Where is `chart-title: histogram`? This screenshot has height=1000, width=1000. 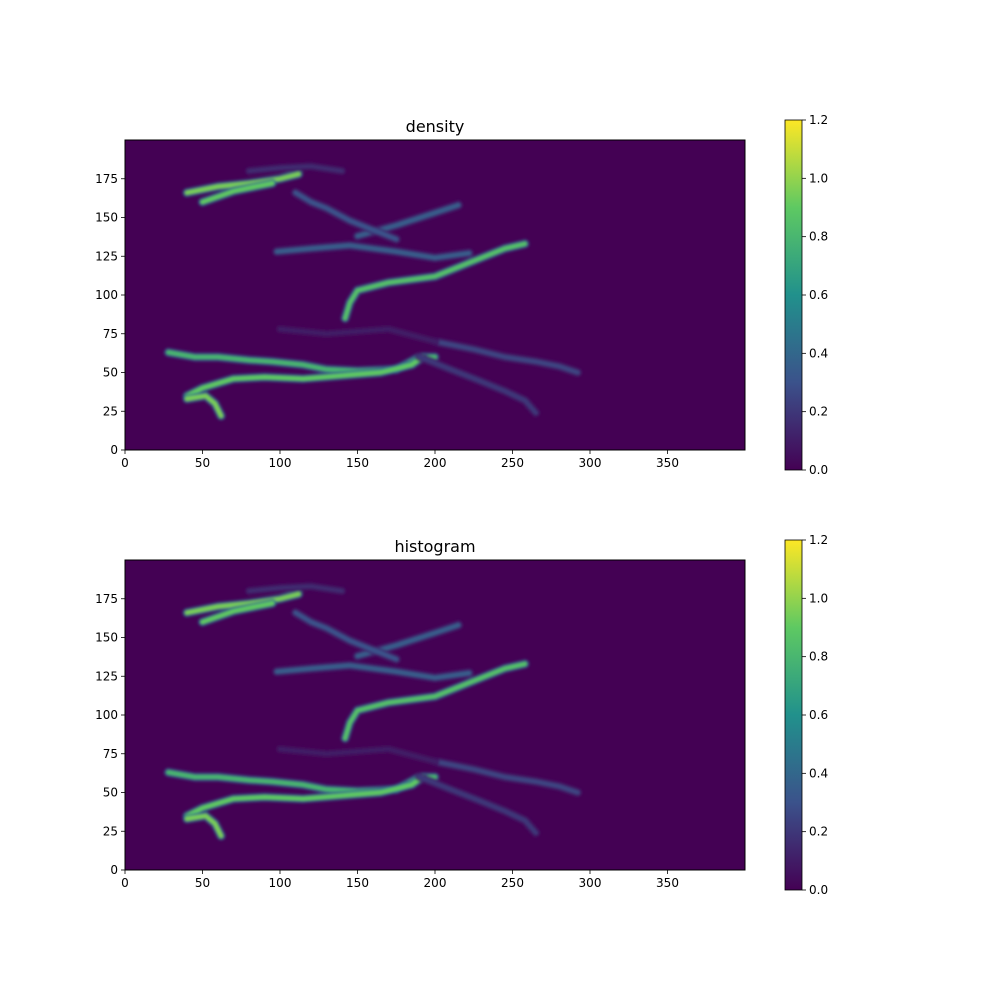
chart-title: histogram is located at coordinates (434, 546).